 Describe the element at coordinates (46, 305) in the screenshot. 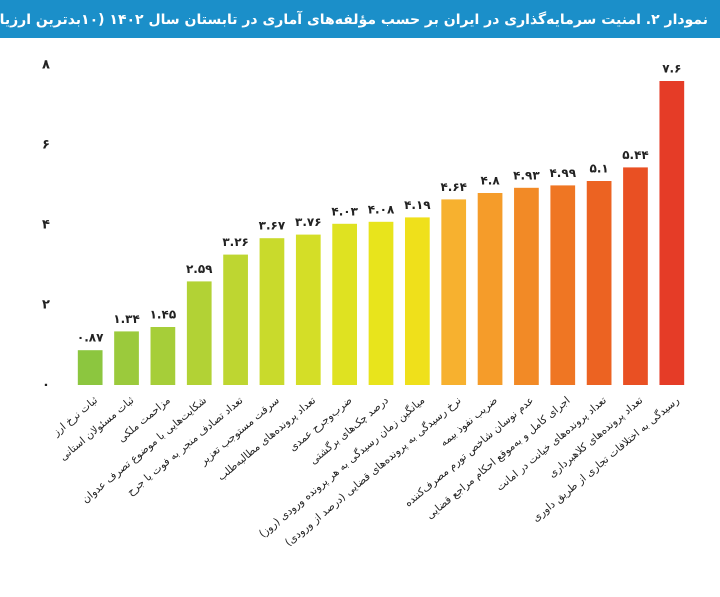

I see `y-tick-label: ۲` at that location.